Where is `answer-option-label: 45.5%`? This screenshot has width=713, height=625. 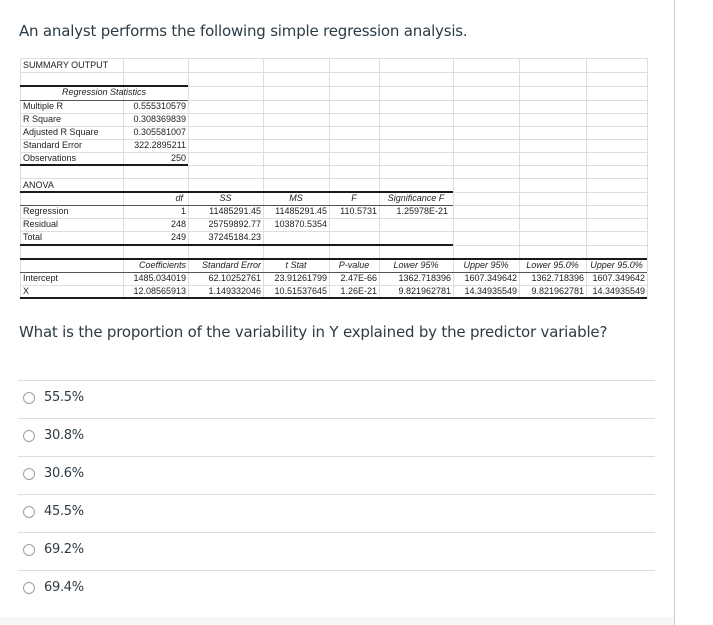
answer-option-label: 45.5% is located at coordinates (64, 511).